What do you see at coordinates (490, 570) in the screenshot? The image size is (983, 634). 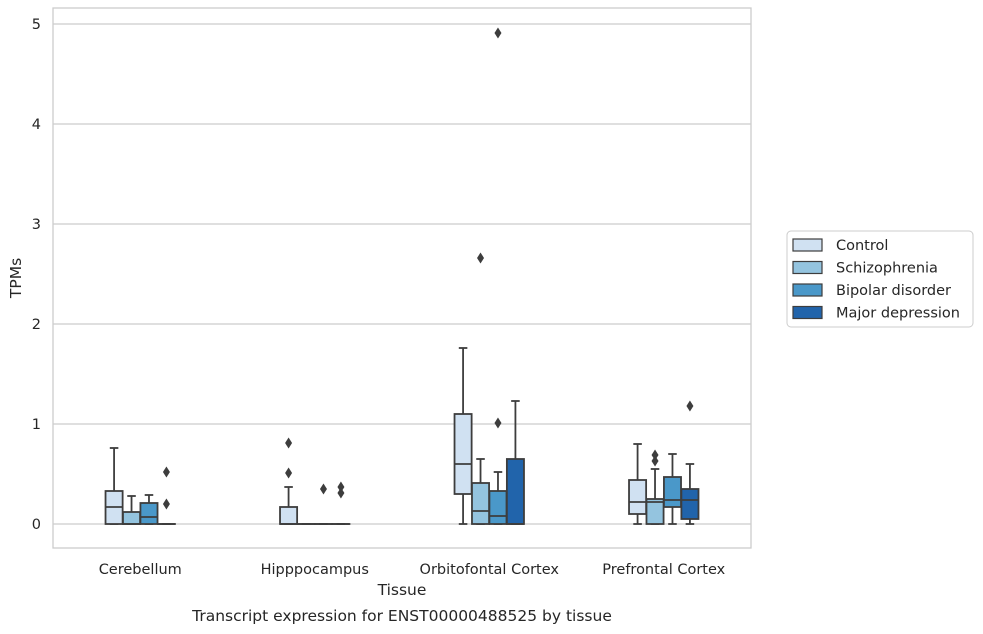 I see `x-tick-label: Orbitofontal Cortex` at bounding box center [490, 570].